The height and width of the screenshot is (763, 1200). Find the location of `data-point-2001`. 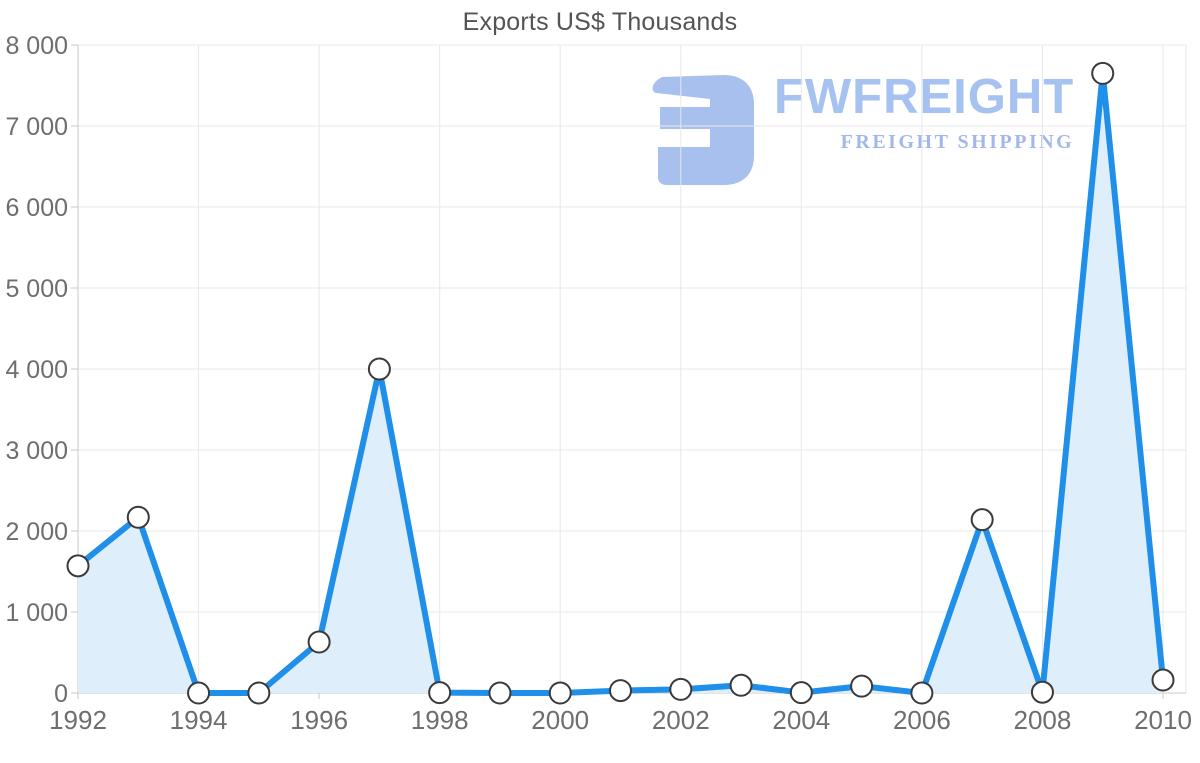

data-point-2001 is located at coordinates (620, 691).